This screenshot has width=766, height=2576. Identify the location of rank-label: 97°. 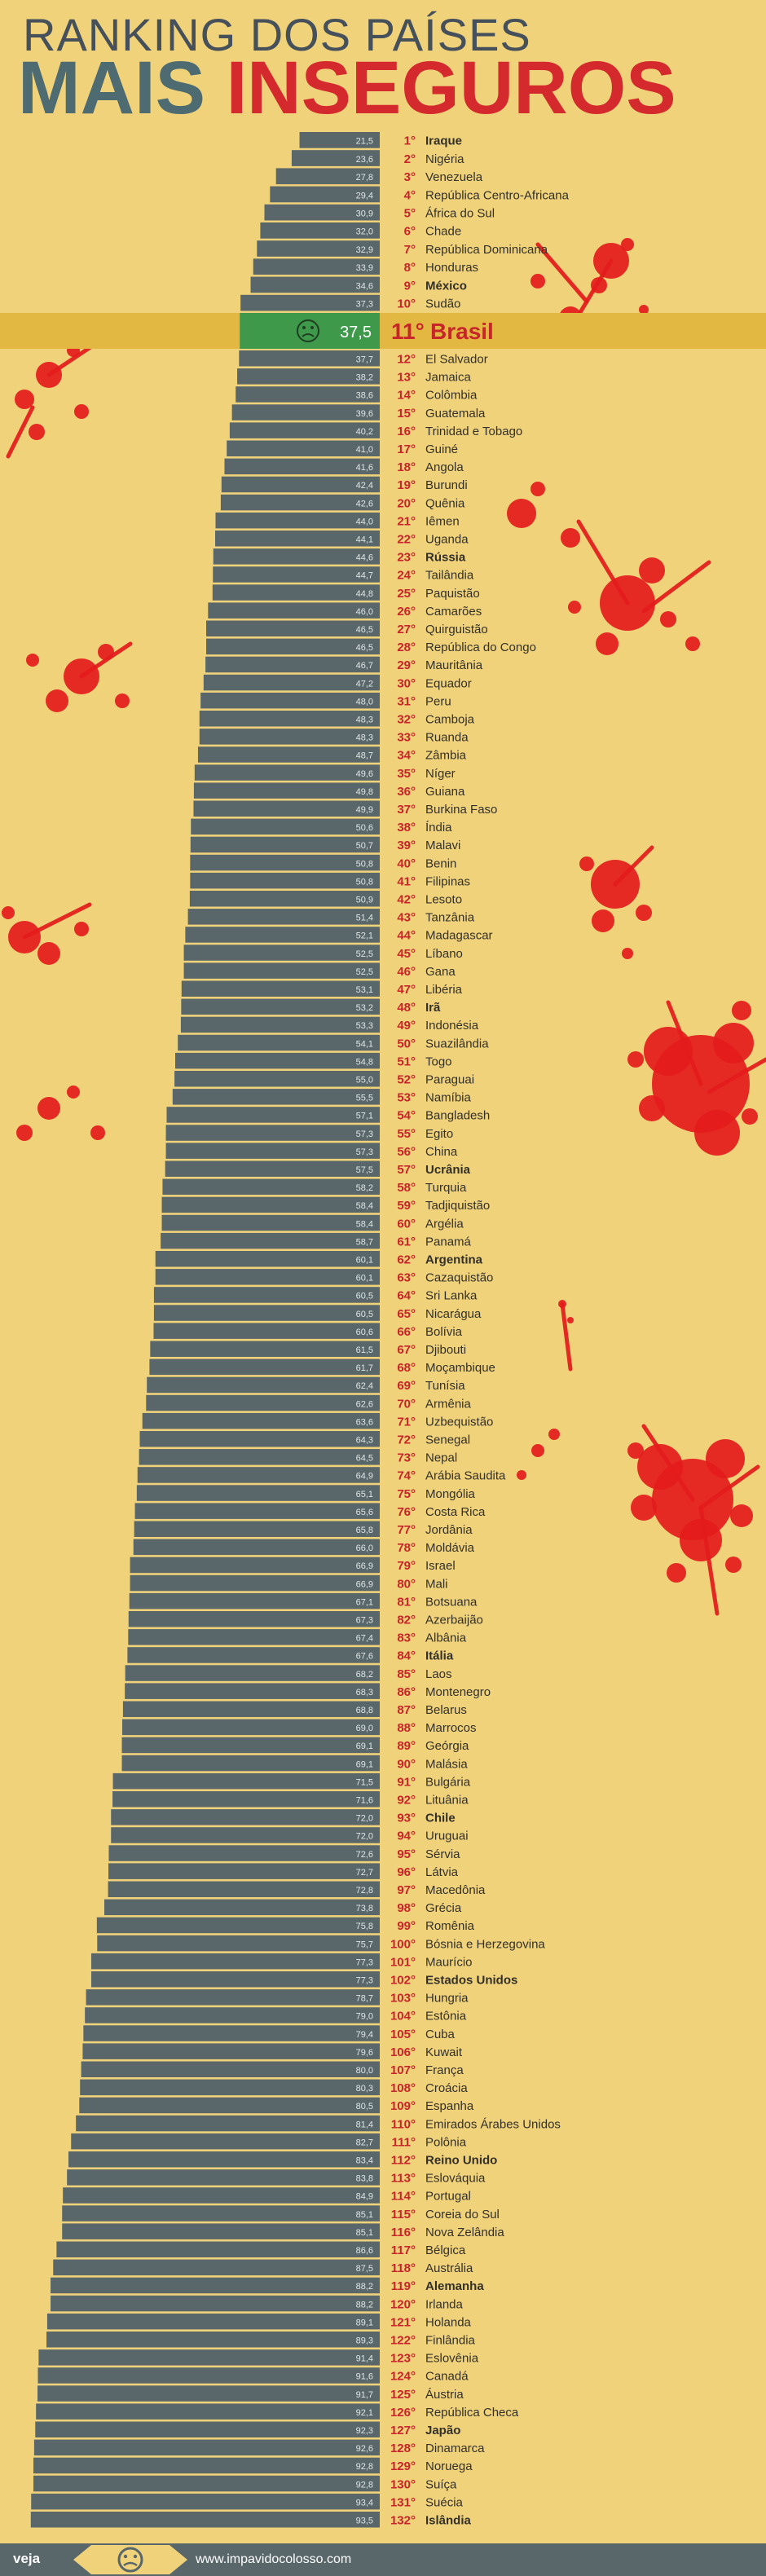
(406, 1890).